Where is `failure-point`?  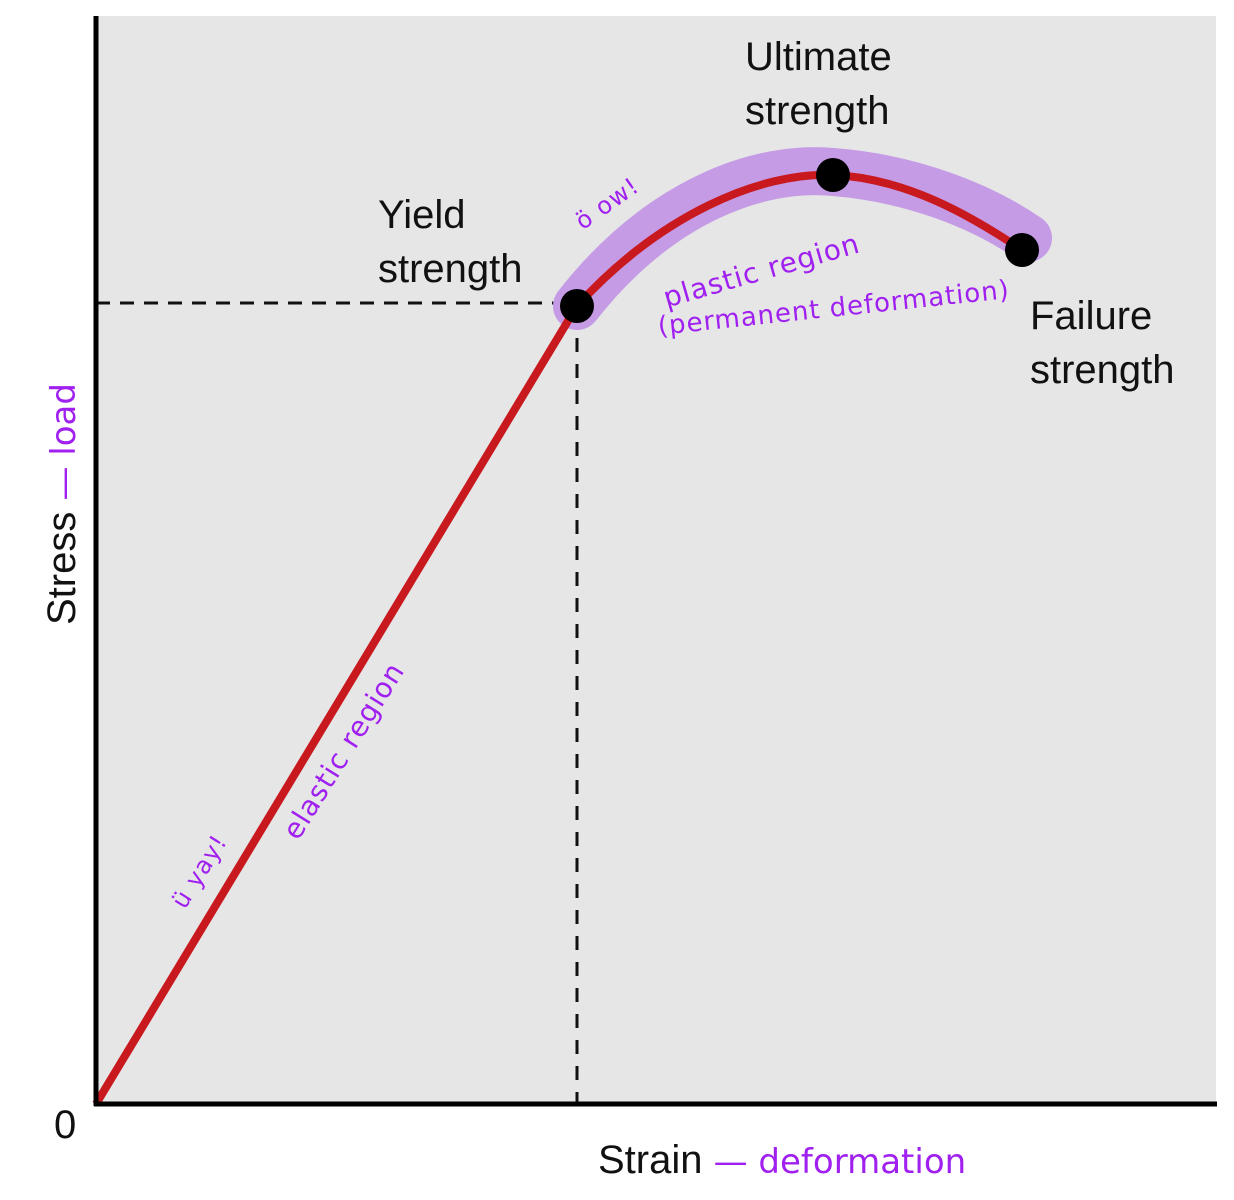 failure-point is located at coordinates (1022, 250).